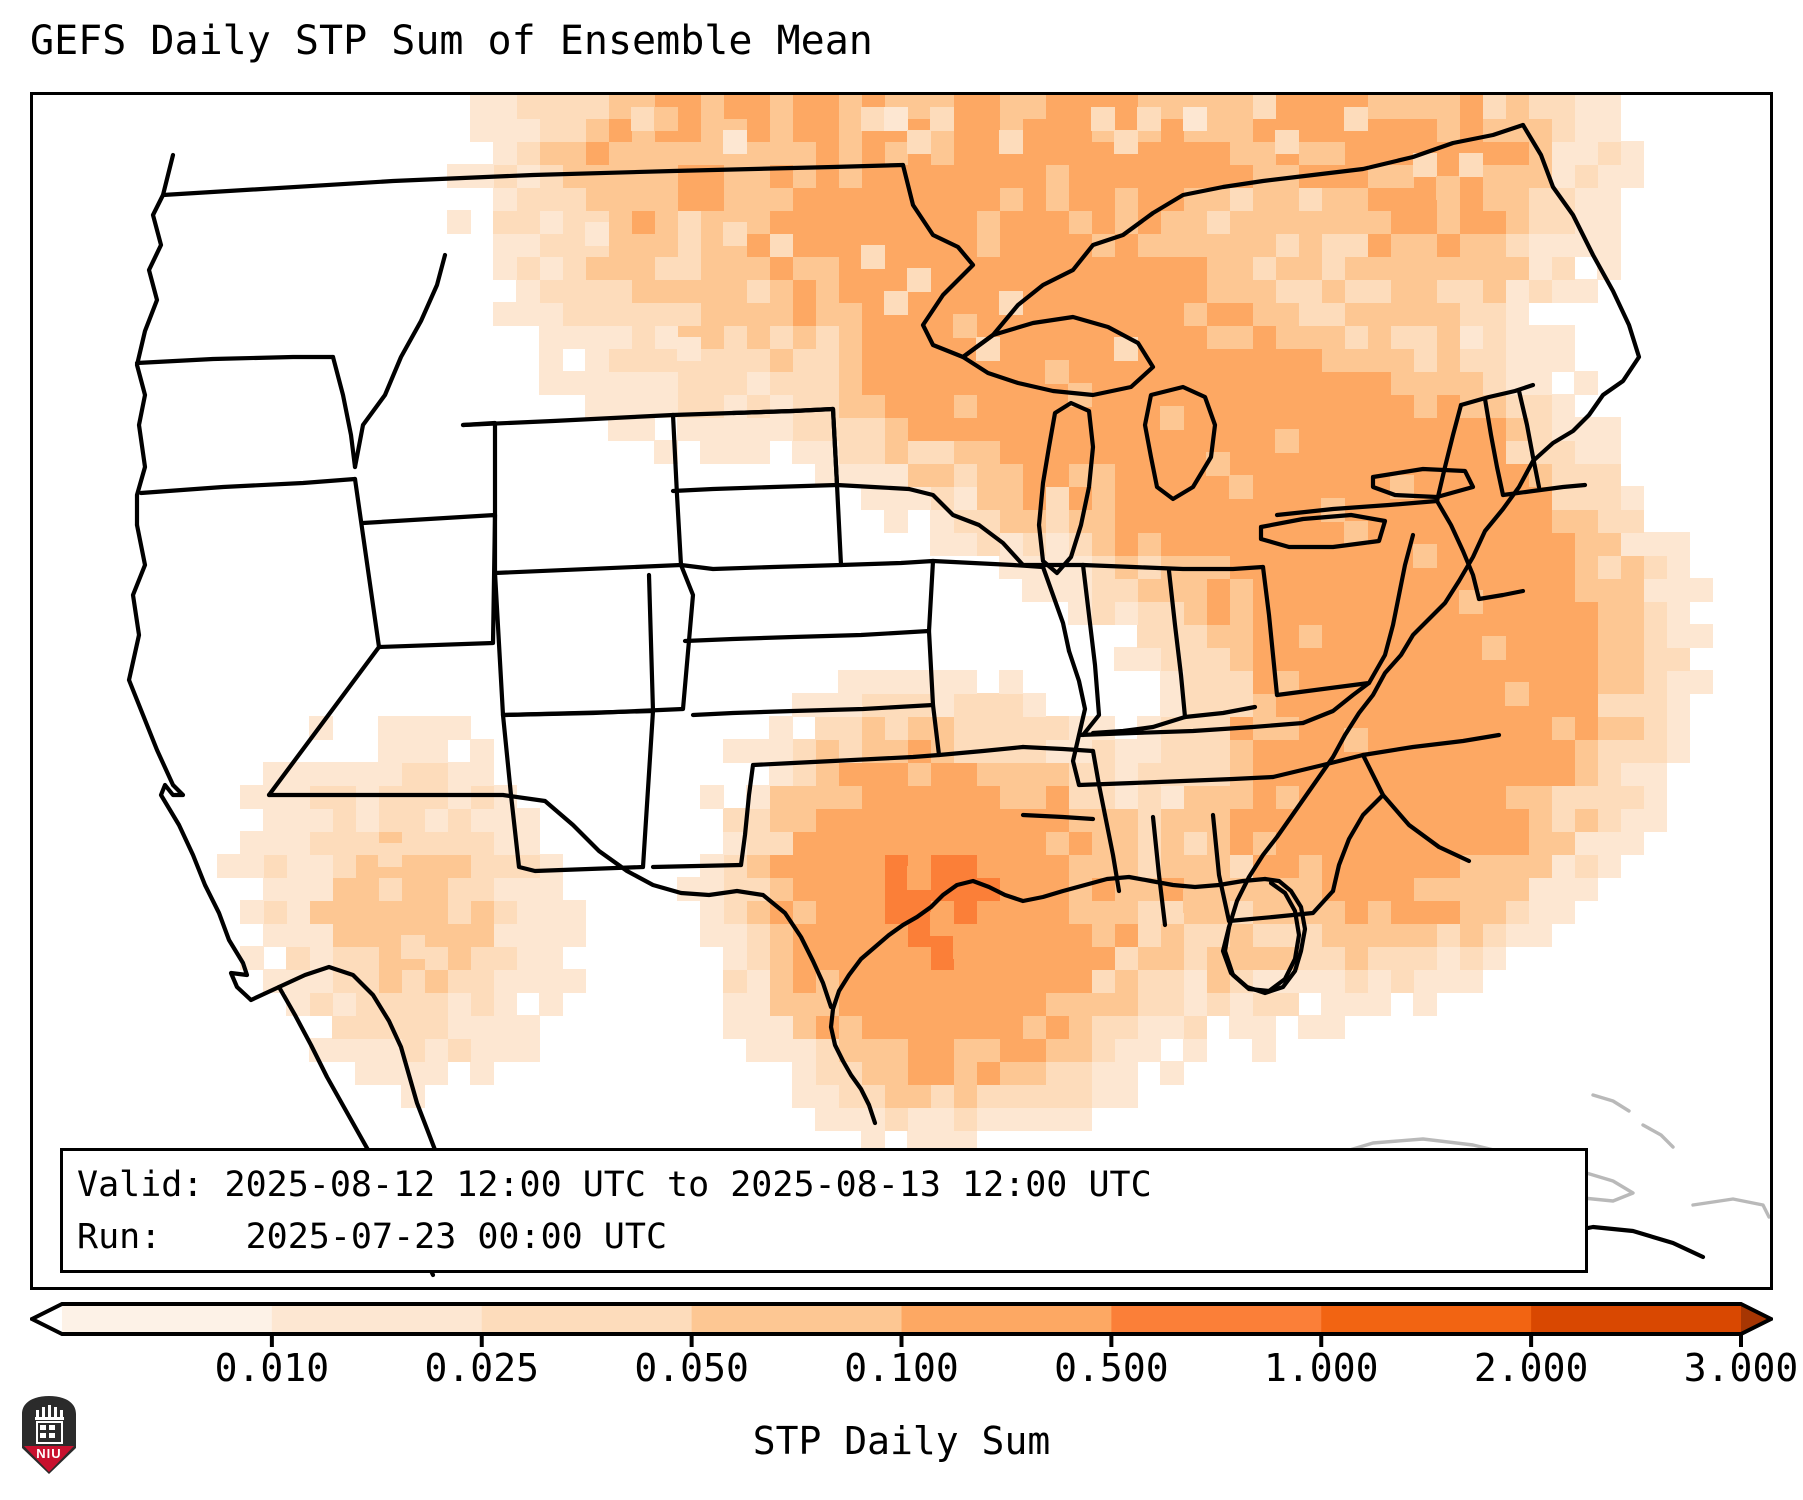 The width and height of the screenshot is (1803, 1500). I want to click on border-mo-ar, so click(1058, 749).